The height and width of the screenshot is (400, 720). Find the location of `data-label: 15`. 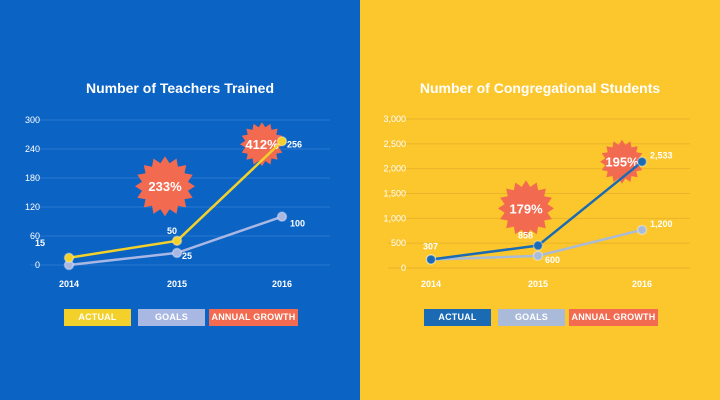

data-label: 15 is located at coordinates (40, 243).